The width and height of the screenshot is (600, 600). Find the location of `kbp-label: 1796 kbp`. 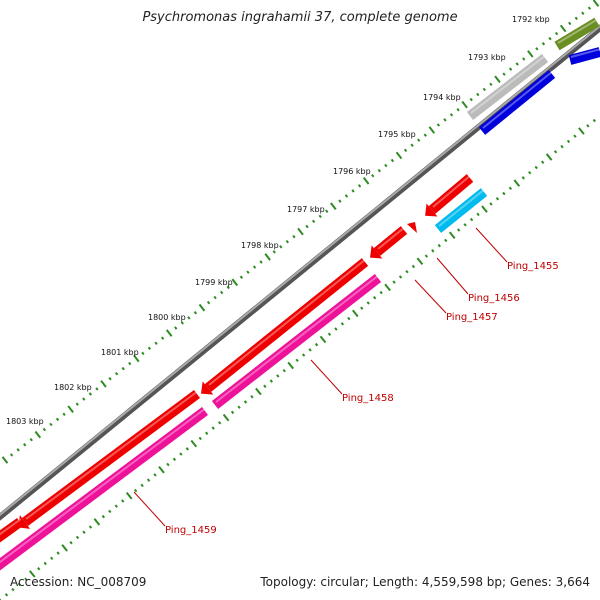

kbp-label: 1796 kbp is located at coordinates (352, 171).